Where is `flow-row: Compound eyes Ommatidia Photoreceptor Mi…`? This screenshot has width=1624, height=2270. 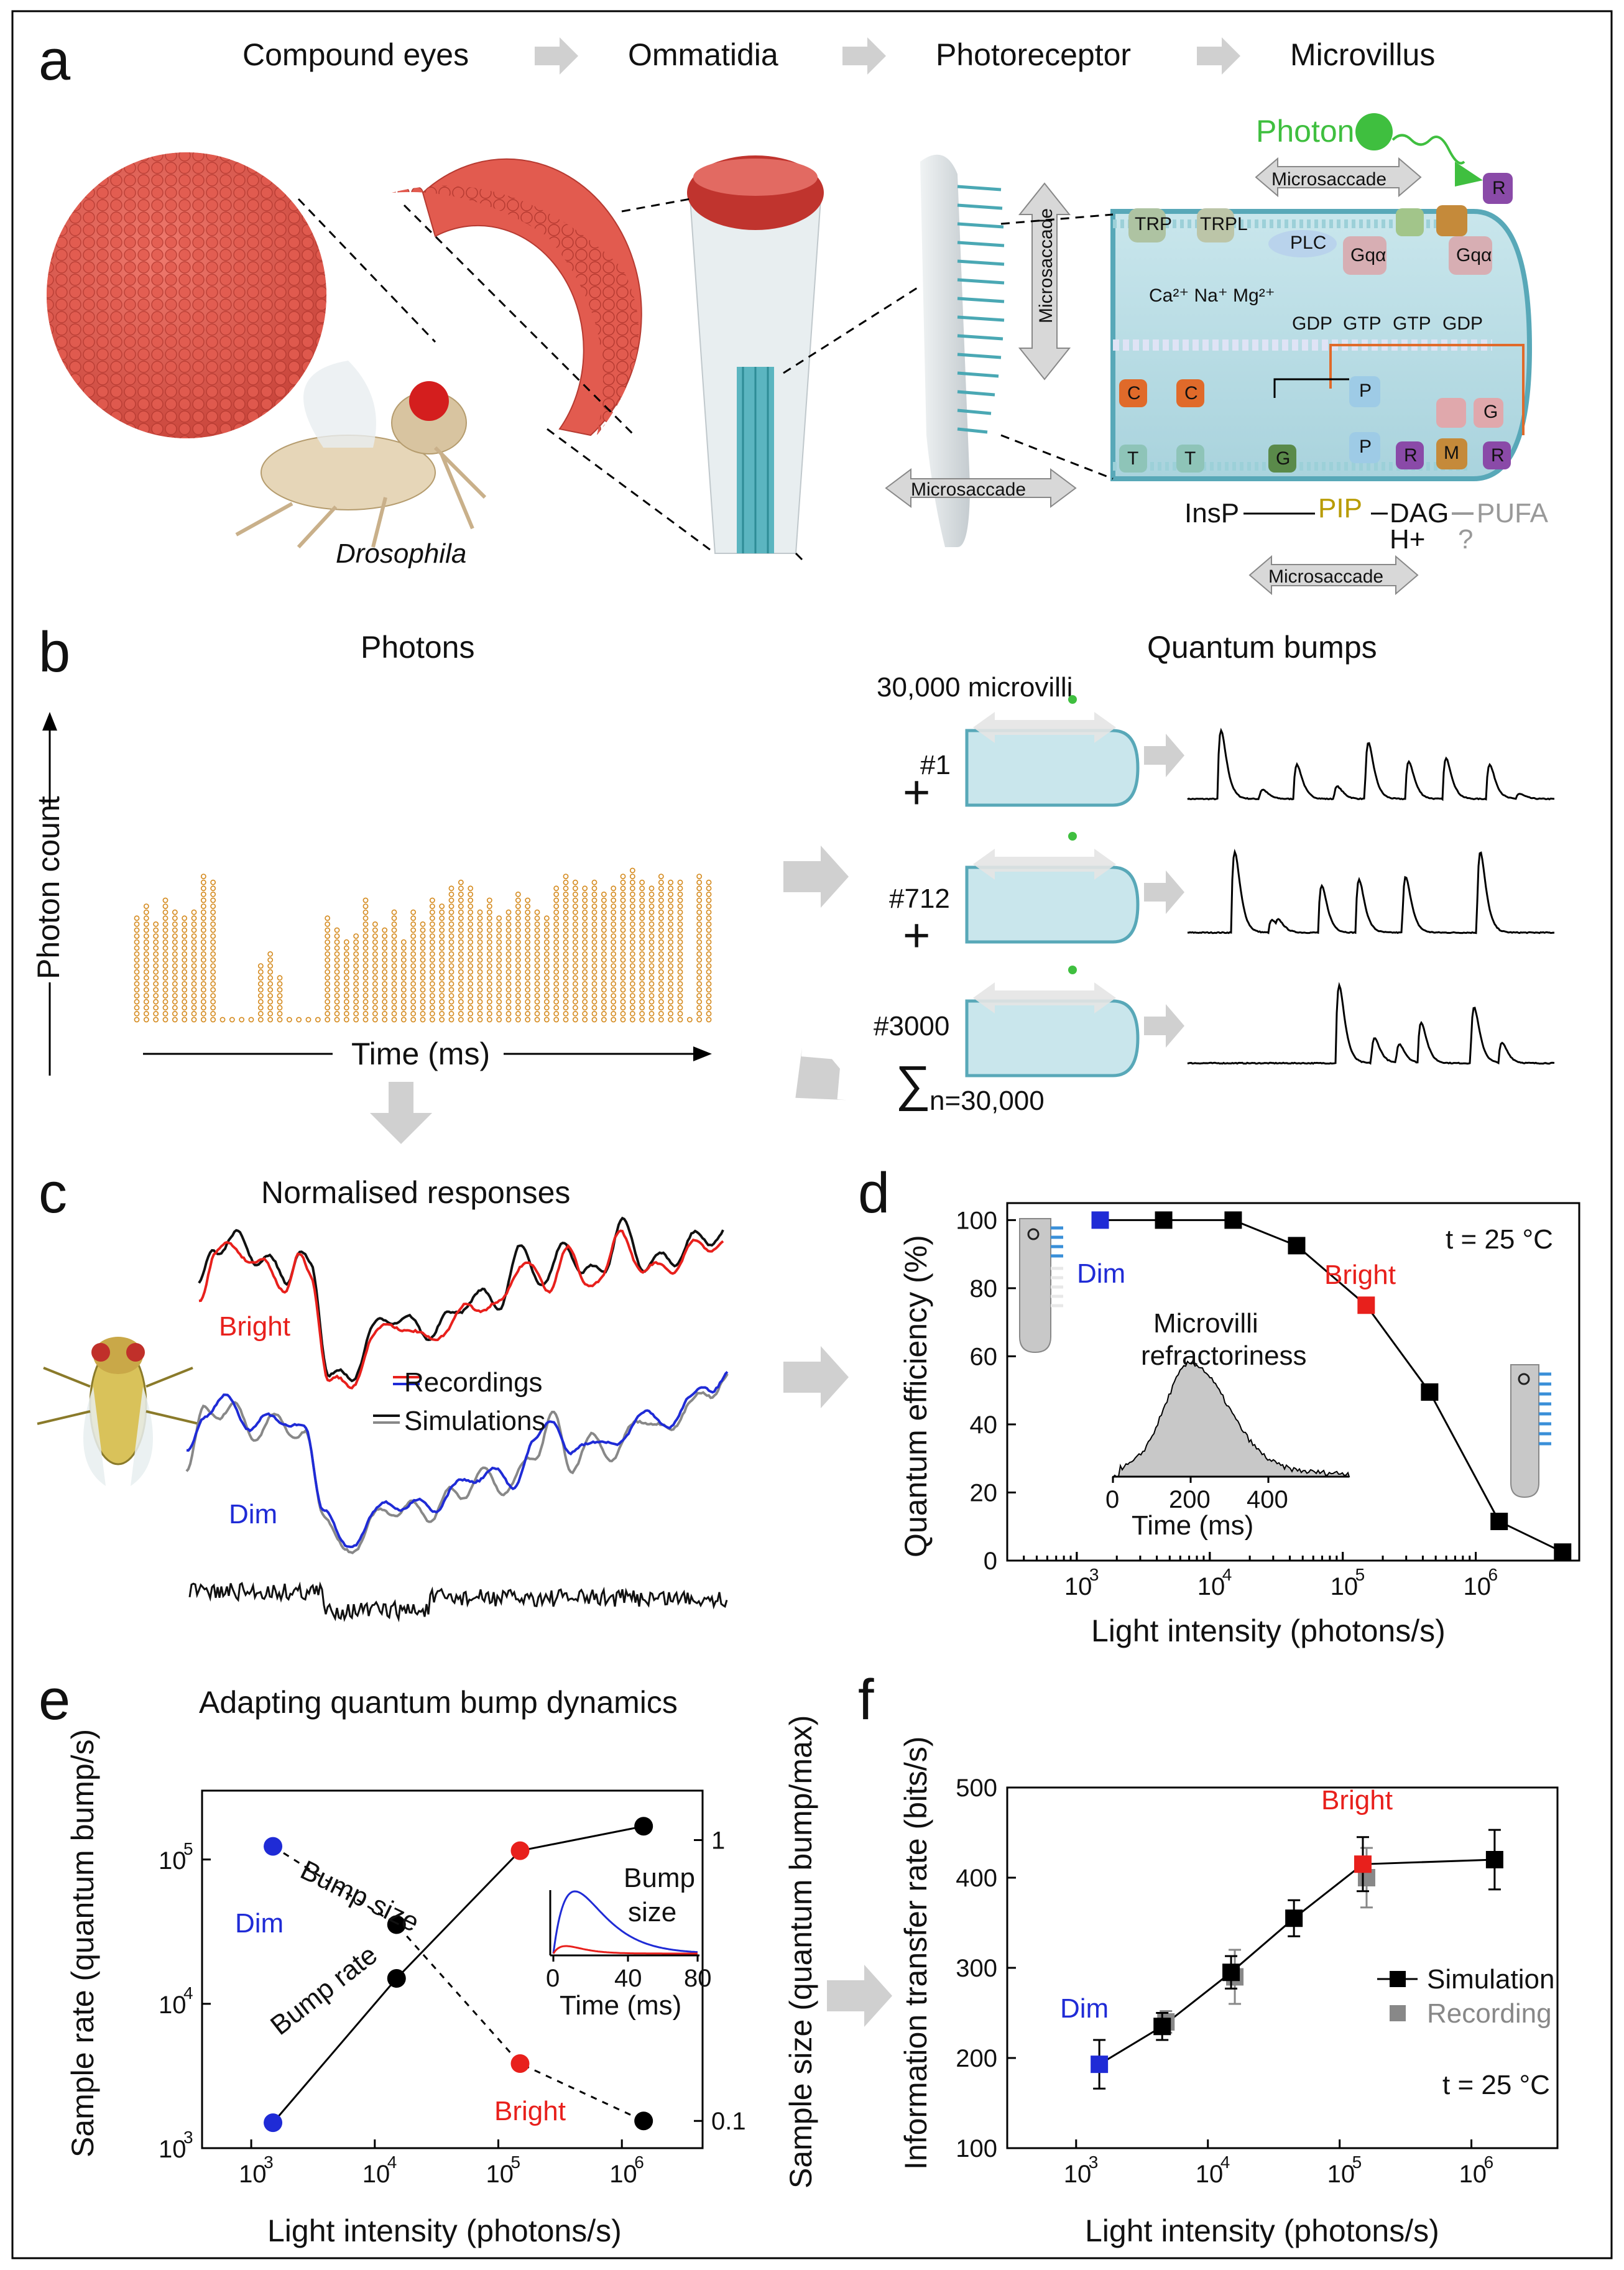 flow-row: Compound eyes Ommatidia Photoreceptor Mi… is located at coordinates (838, 56).